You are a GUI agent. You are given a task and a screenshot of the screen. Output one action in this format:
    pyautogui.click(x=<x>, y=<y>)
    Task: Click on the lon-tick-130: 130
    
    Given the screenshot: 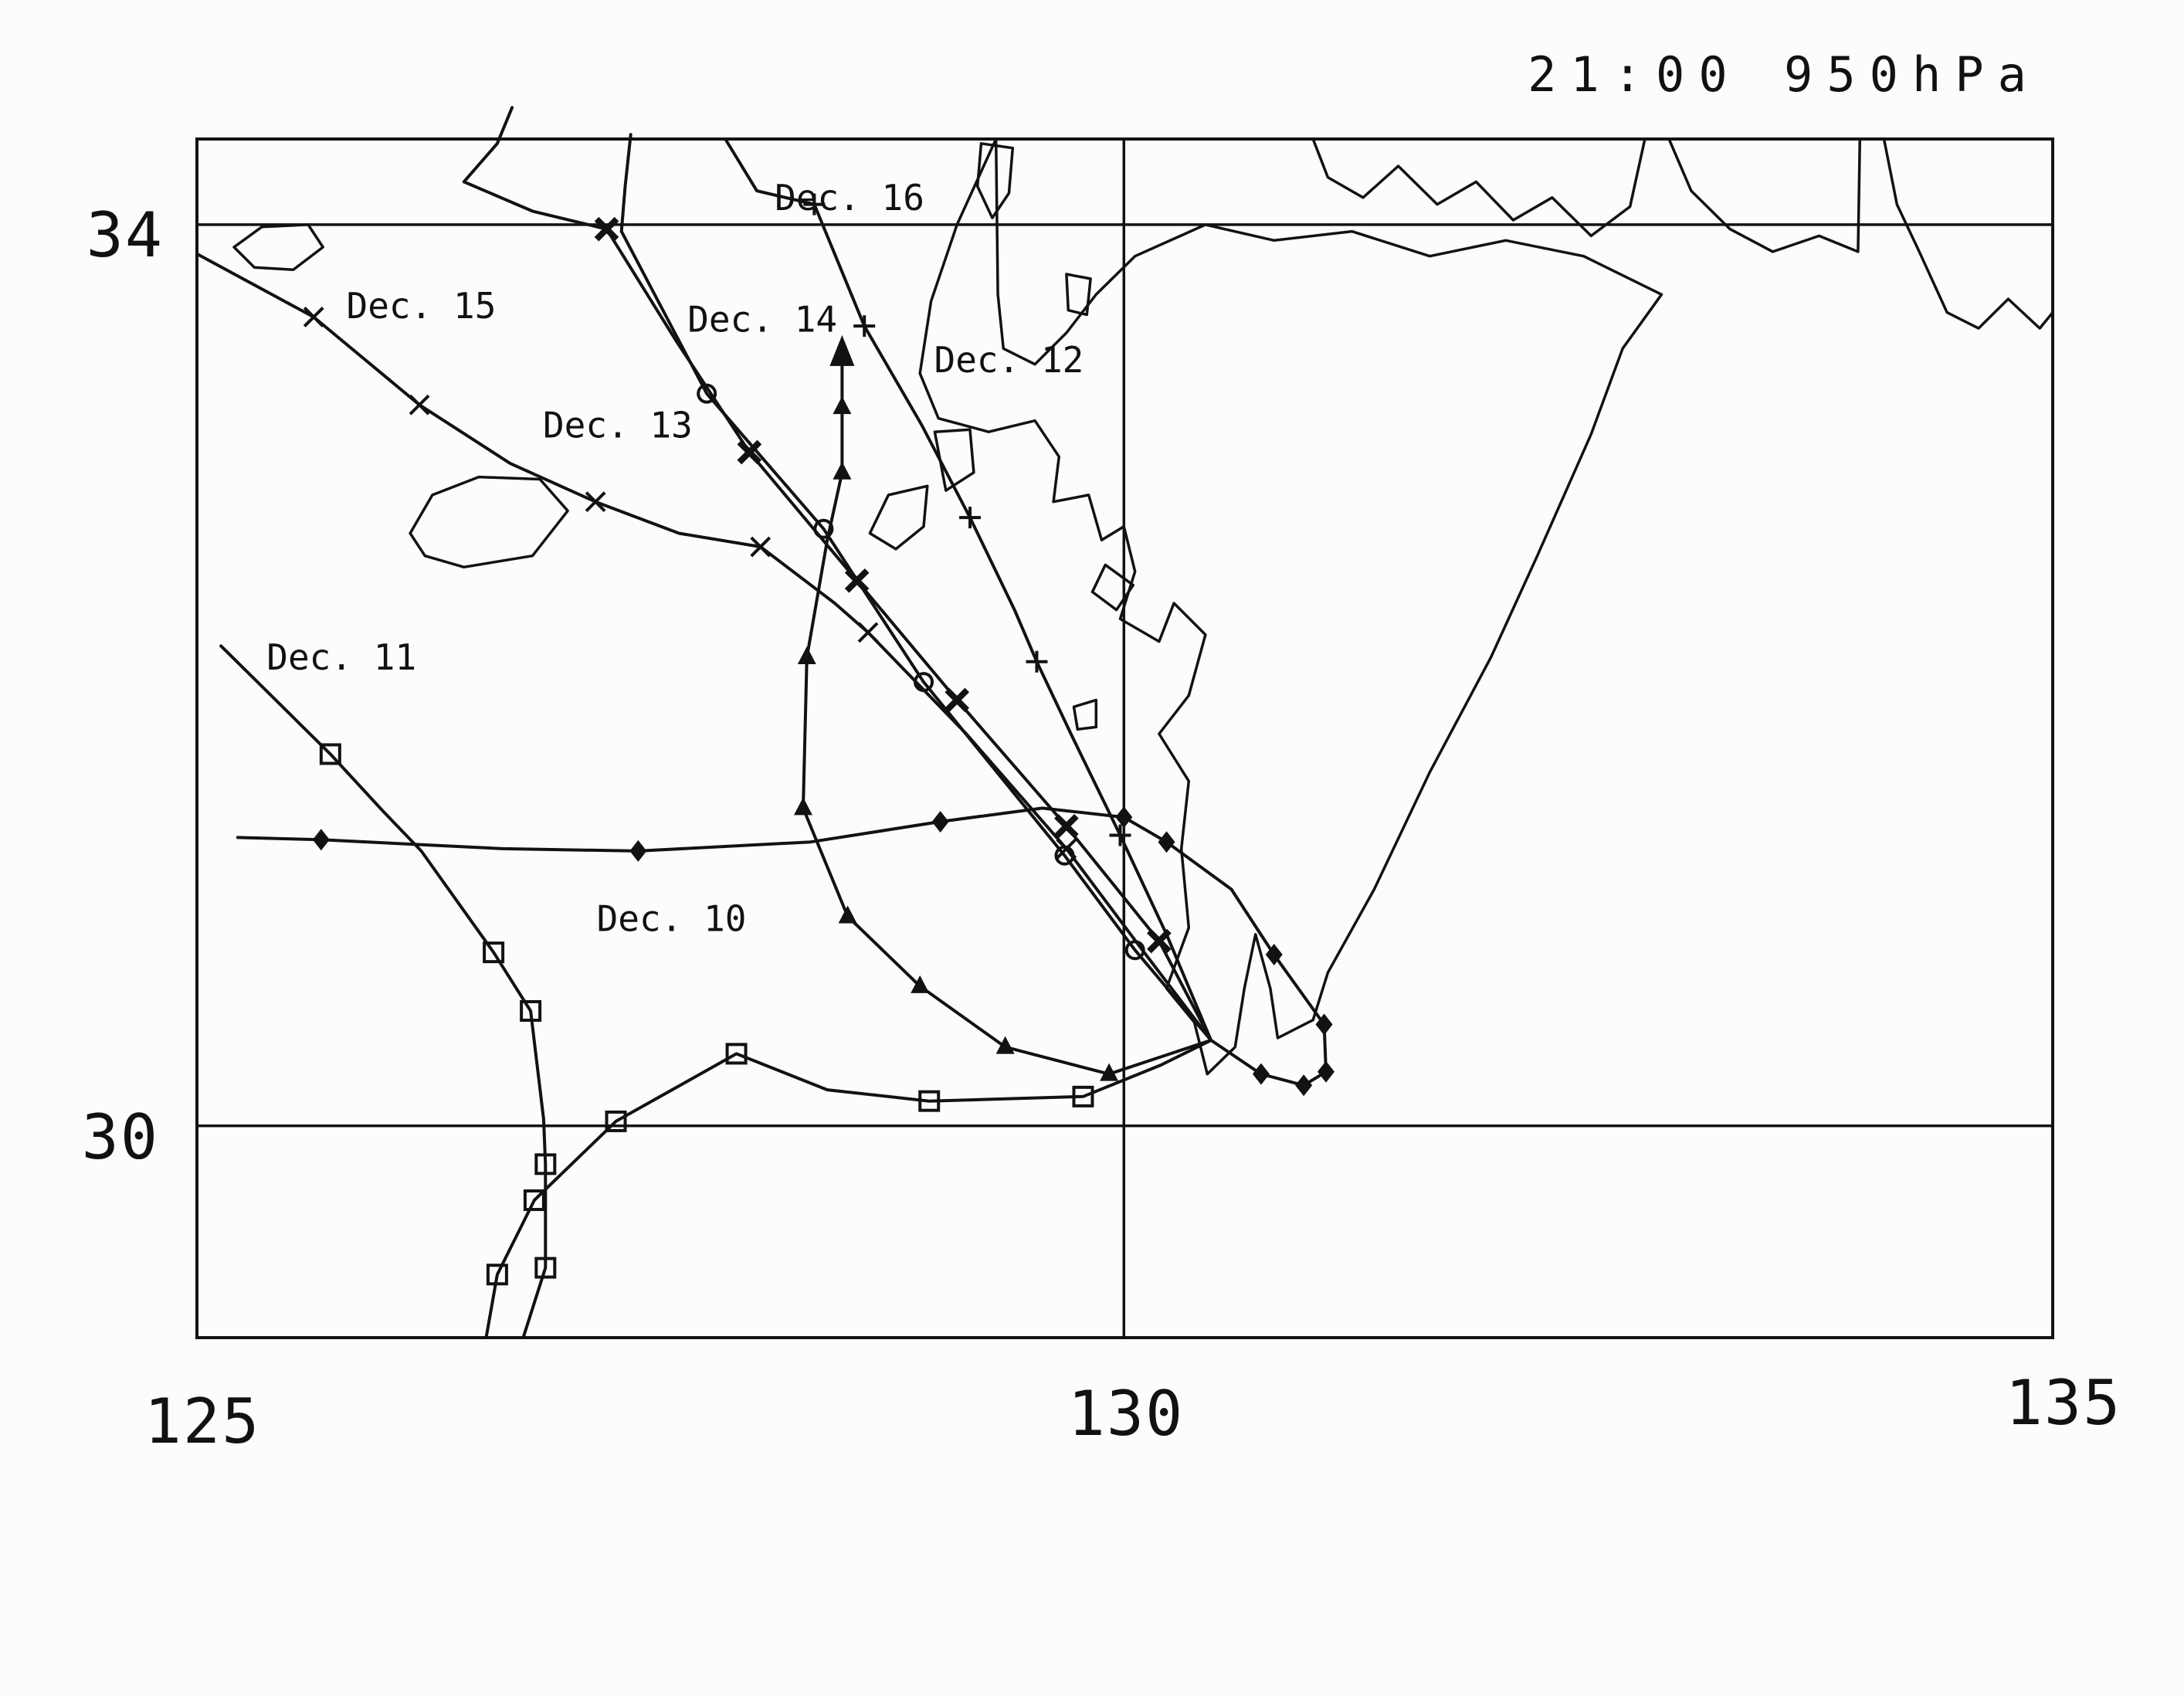 What is the action you would take?
    pyautogui.click(x=1126, y=1414)
    